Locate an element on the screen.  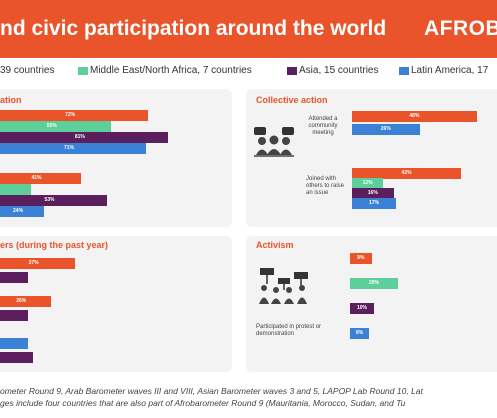
bar-value-label: 55% is located at coordinates (51, 126).